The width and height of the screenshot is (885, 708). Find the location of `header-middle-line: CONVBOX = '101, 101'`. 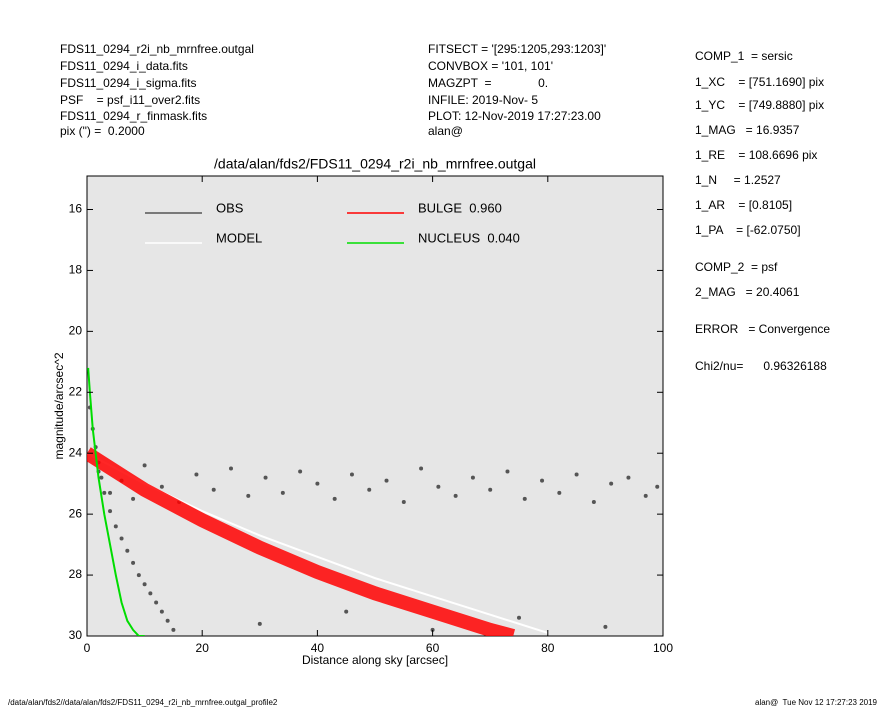

header-middle-line: CONVBOX = '101, 101' is located at coordinates (490, 66).